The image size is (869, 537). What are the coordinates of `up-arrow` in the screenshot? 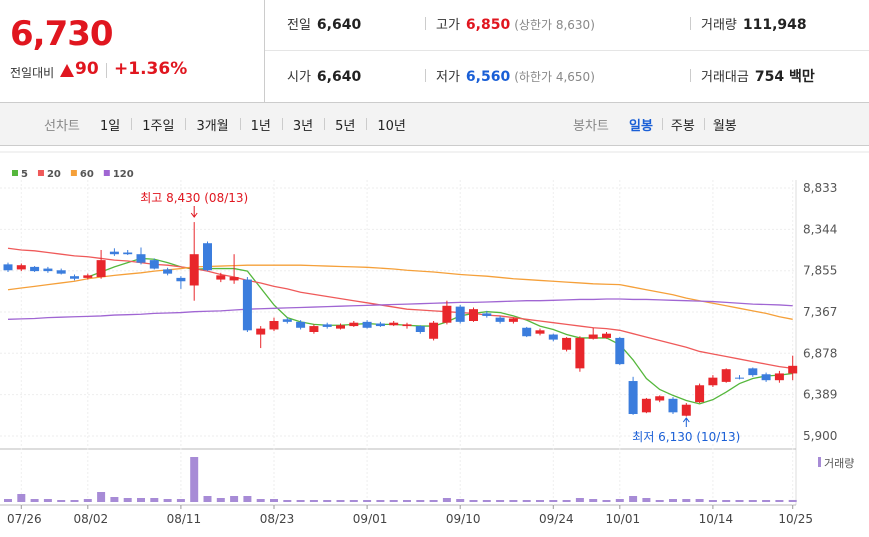 It's located at (67, 70).